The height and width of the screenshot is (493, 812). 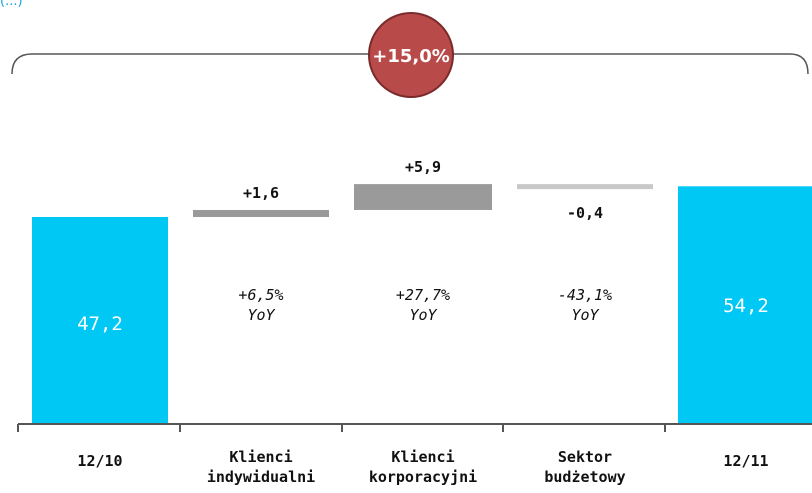 What do you see at coordinates (584, 467) in the screenshot?
I see `category-label: Sektor budżetowy` at bounding box center [584, 467].